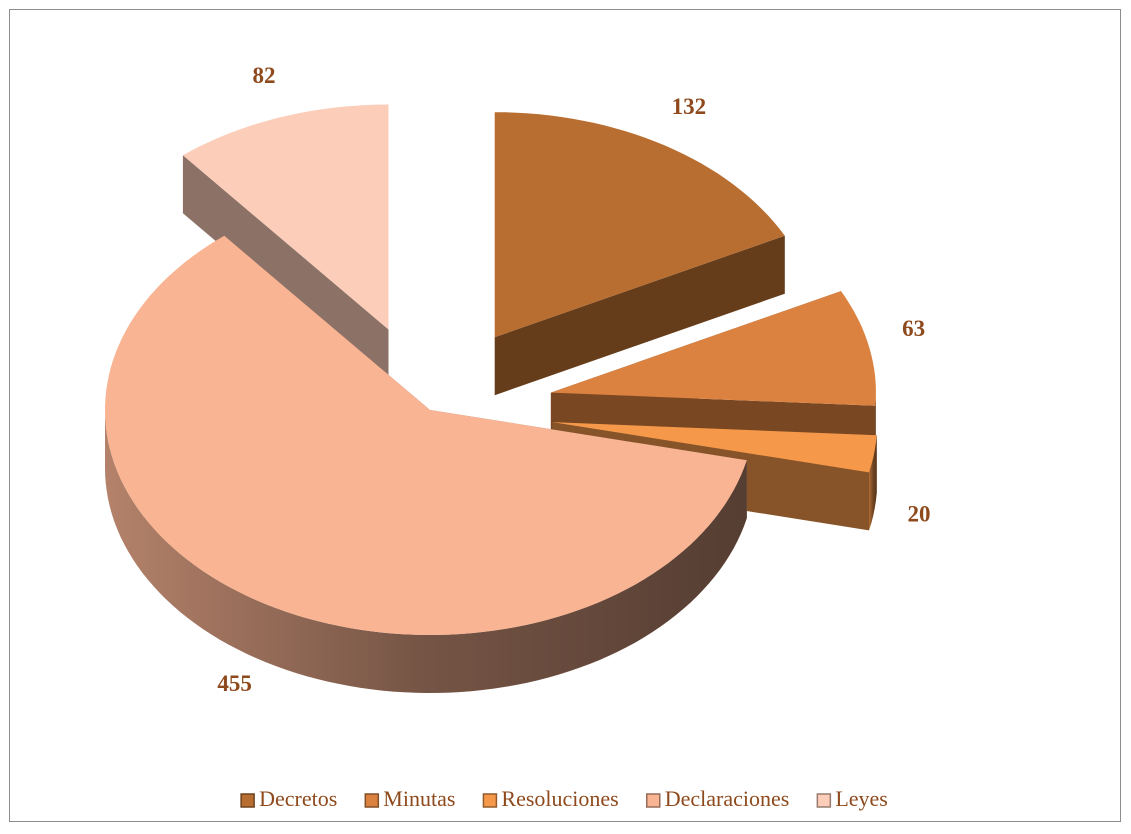  Describe the element at coordinates (919, 514) in the screenshot. I see `data-label: 20` at that location.